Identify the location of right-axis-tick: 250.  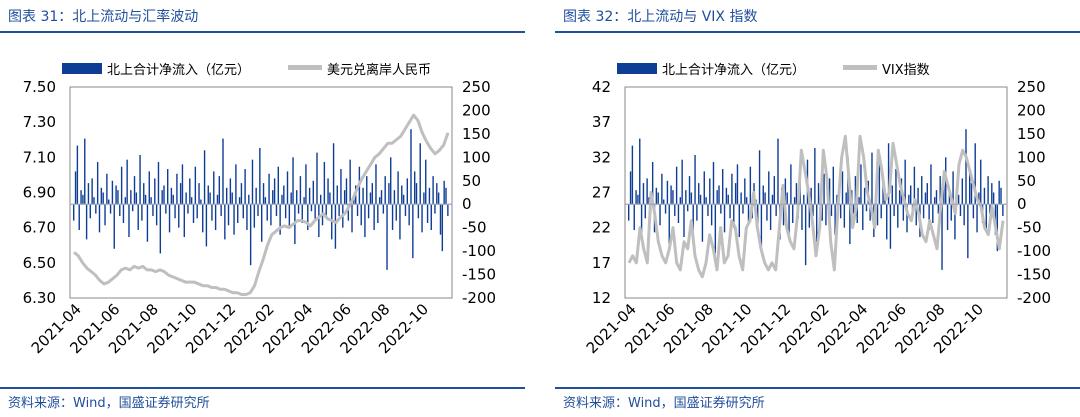
(476, 87).